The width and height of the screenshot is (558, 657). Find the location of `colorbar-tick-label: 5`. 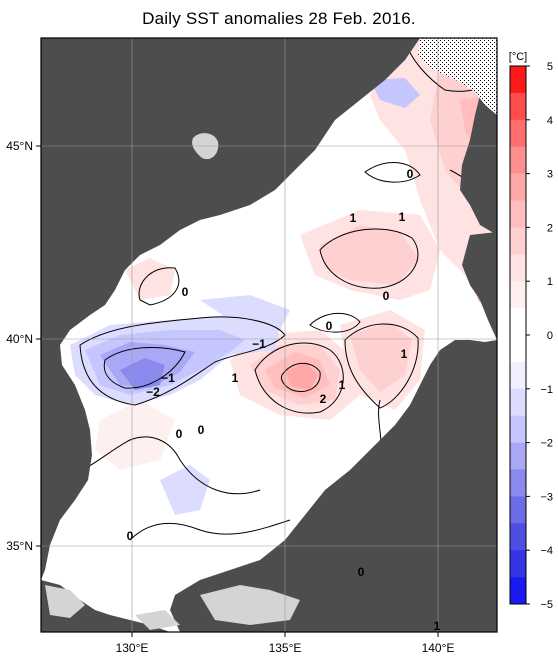

colorbar-tick-label: 5 is located at coordinates (550, 67).